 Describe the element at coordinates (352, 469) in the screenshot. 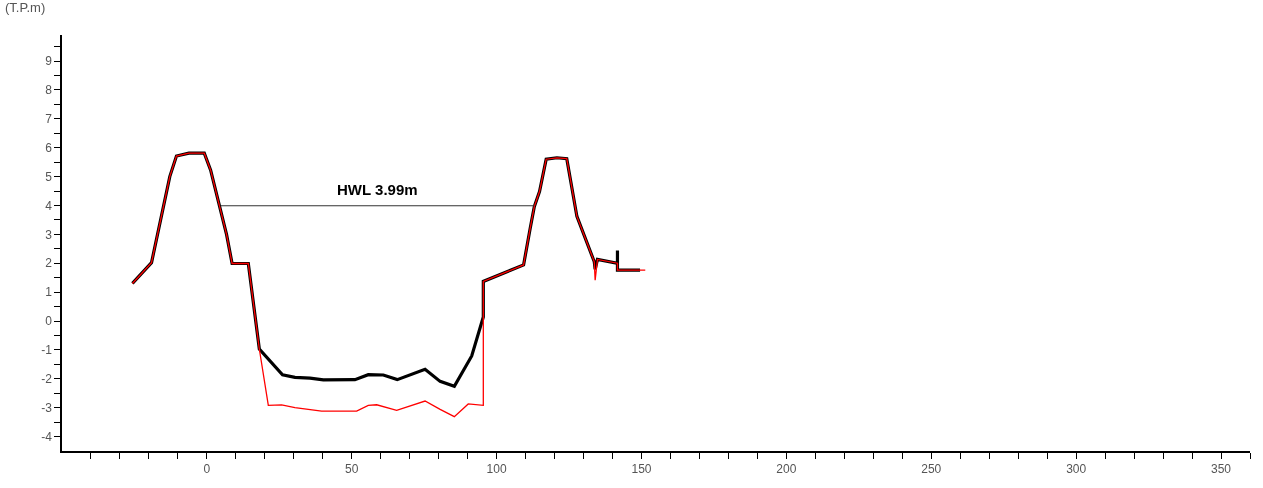

I see `x-tick-label: 50` at that location.